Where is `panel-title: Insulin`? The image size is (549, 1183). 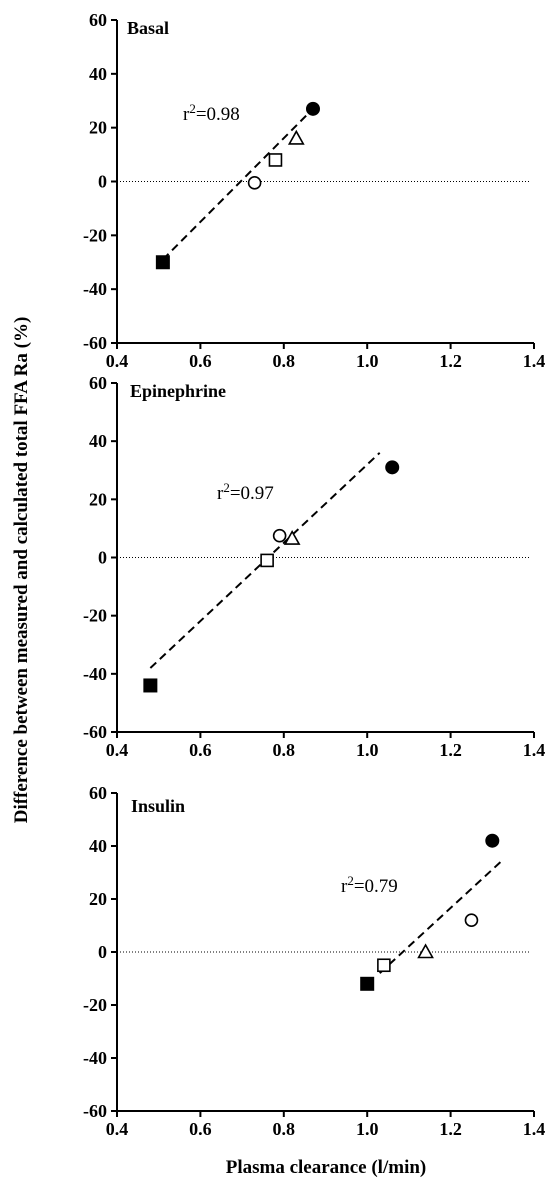
panel-title: Insulin is located at coordinates (158, 806).